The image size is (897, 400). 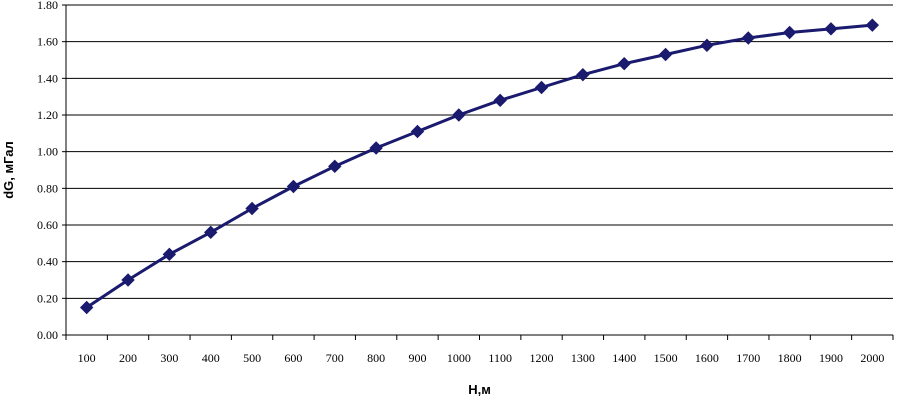 What do you see at coordinates (459, 358) in the screenshot?
I see `x-tick-label: 1000` at bounding box center [459, 358].